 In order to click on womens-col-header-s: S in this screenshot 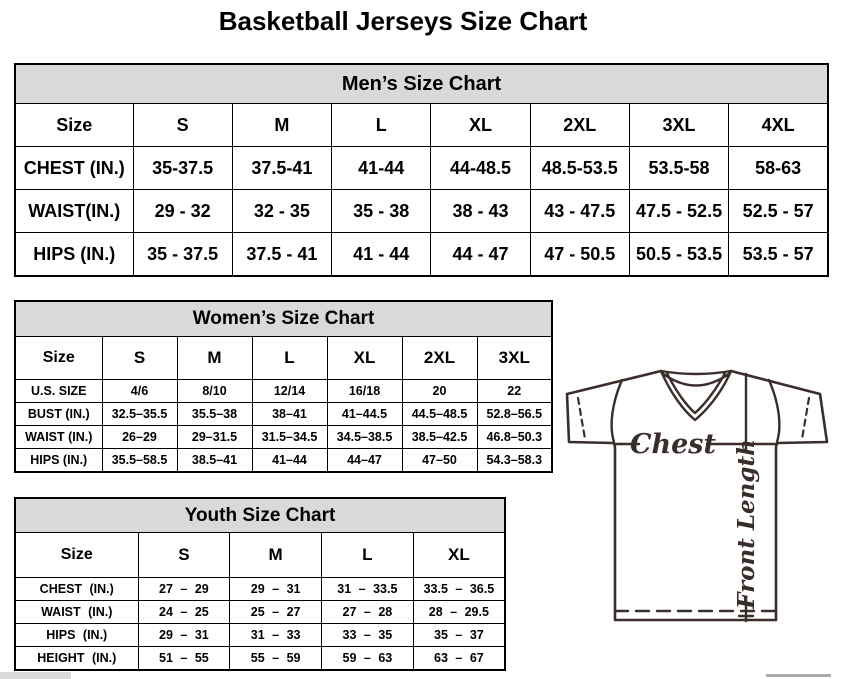, I will do `click(139, 358)`.